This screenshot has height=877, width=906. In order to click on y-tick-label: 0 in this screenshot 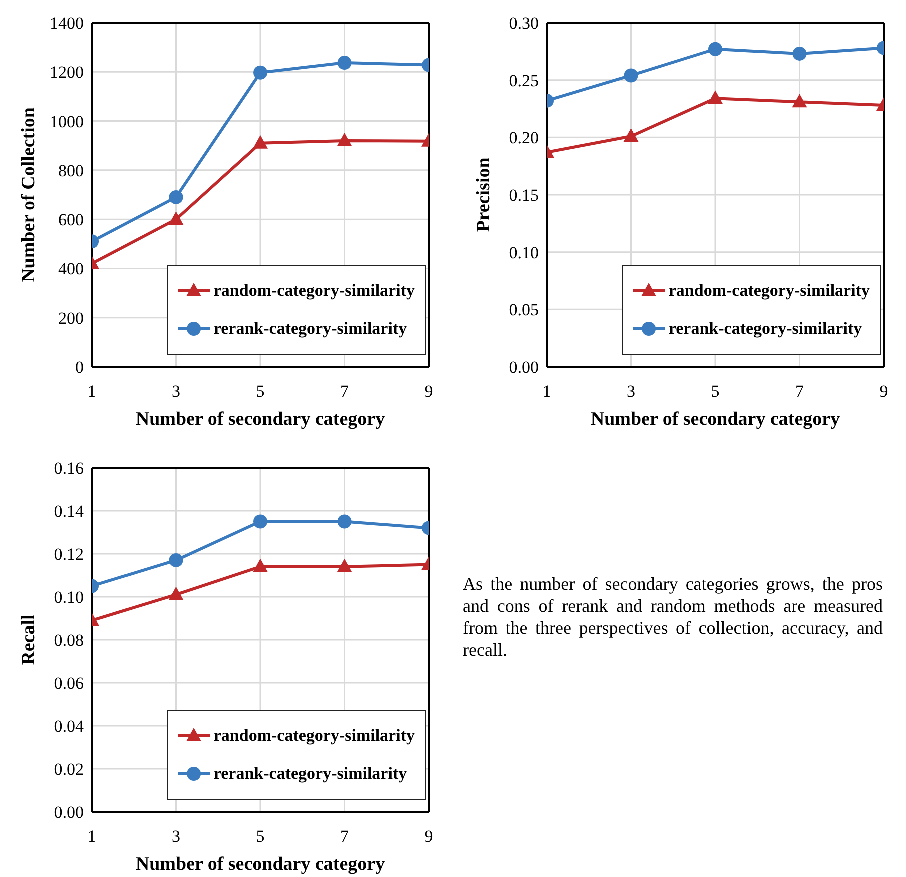, I will do `click(80, 368)`.